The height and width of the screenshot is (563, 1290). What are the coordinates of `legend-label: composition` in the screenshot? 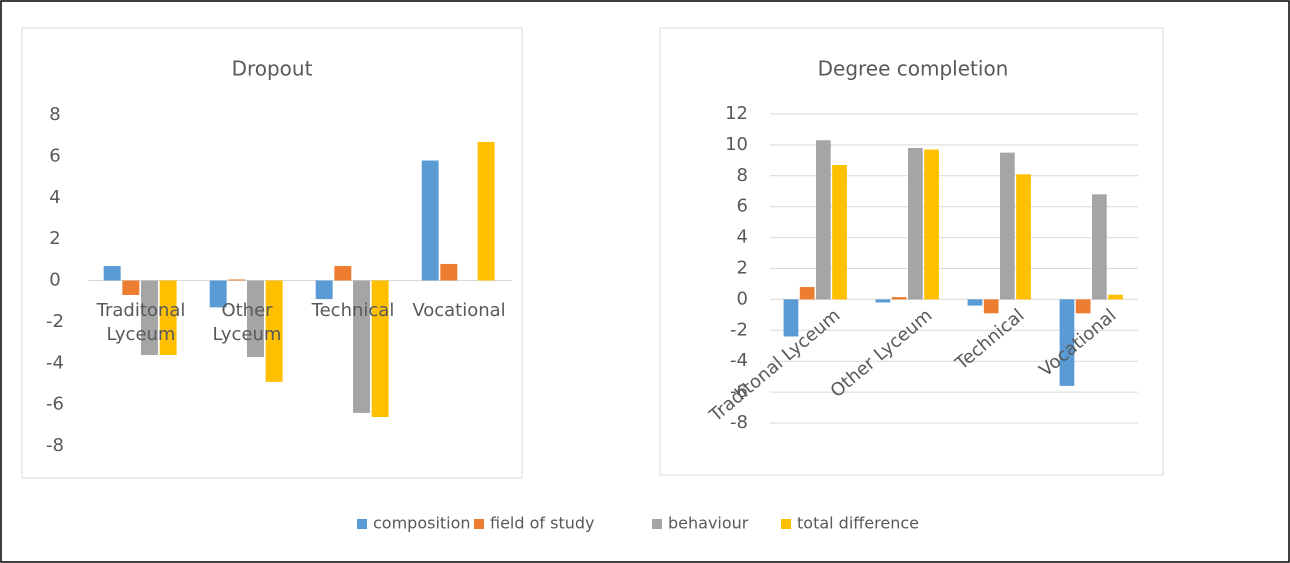 It's located at (422, 523).